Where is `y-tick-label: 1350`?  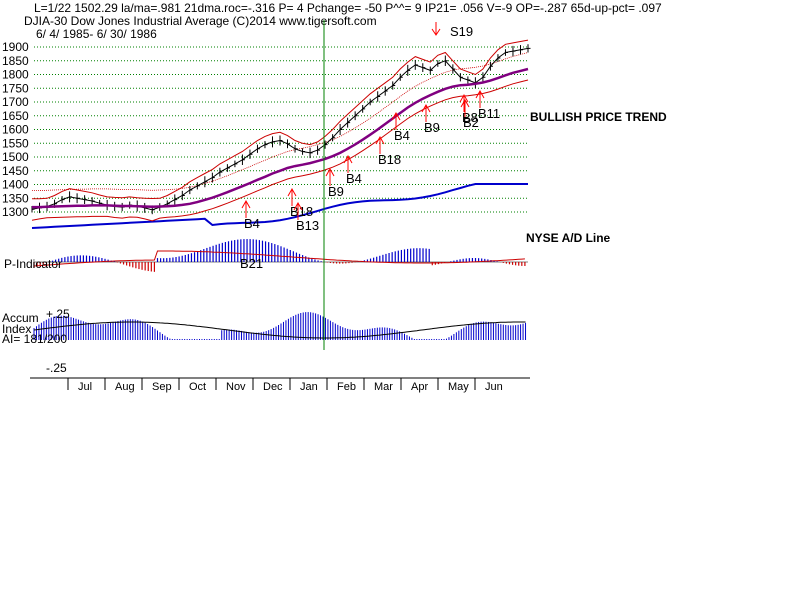 y-tick-label: 1350 is located at coordinates (15, 198).